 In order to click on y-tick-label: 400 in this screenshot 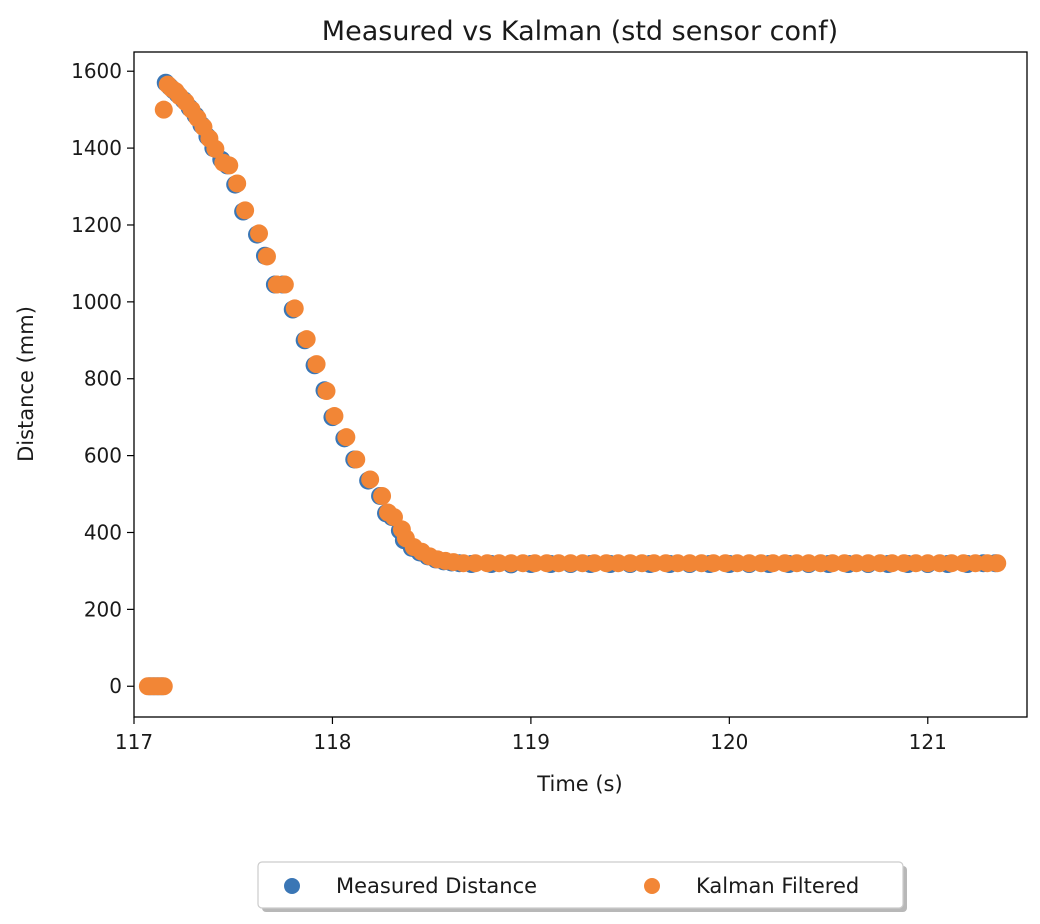, I will do `click(103, 532)`.